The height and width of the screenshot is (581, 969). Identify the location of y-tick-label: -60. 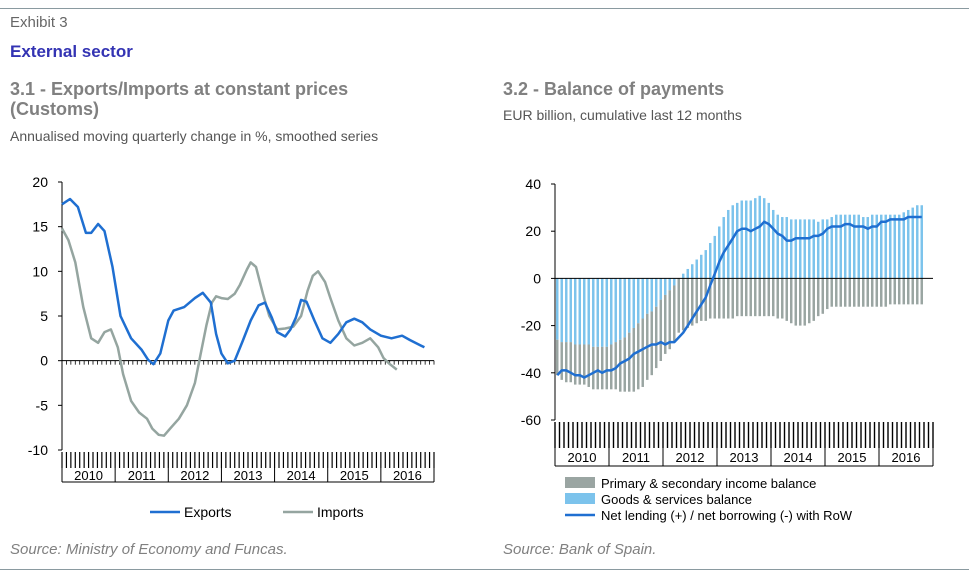
(531, 420).